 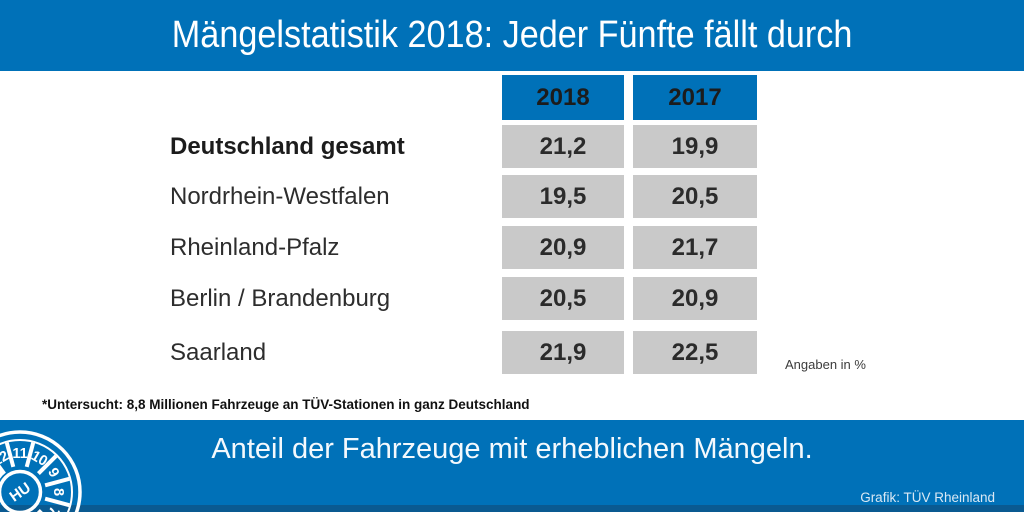 I want to click on table-row: Rheinland-Pfalz 20,9 21,7, so click(x=512, y=247).